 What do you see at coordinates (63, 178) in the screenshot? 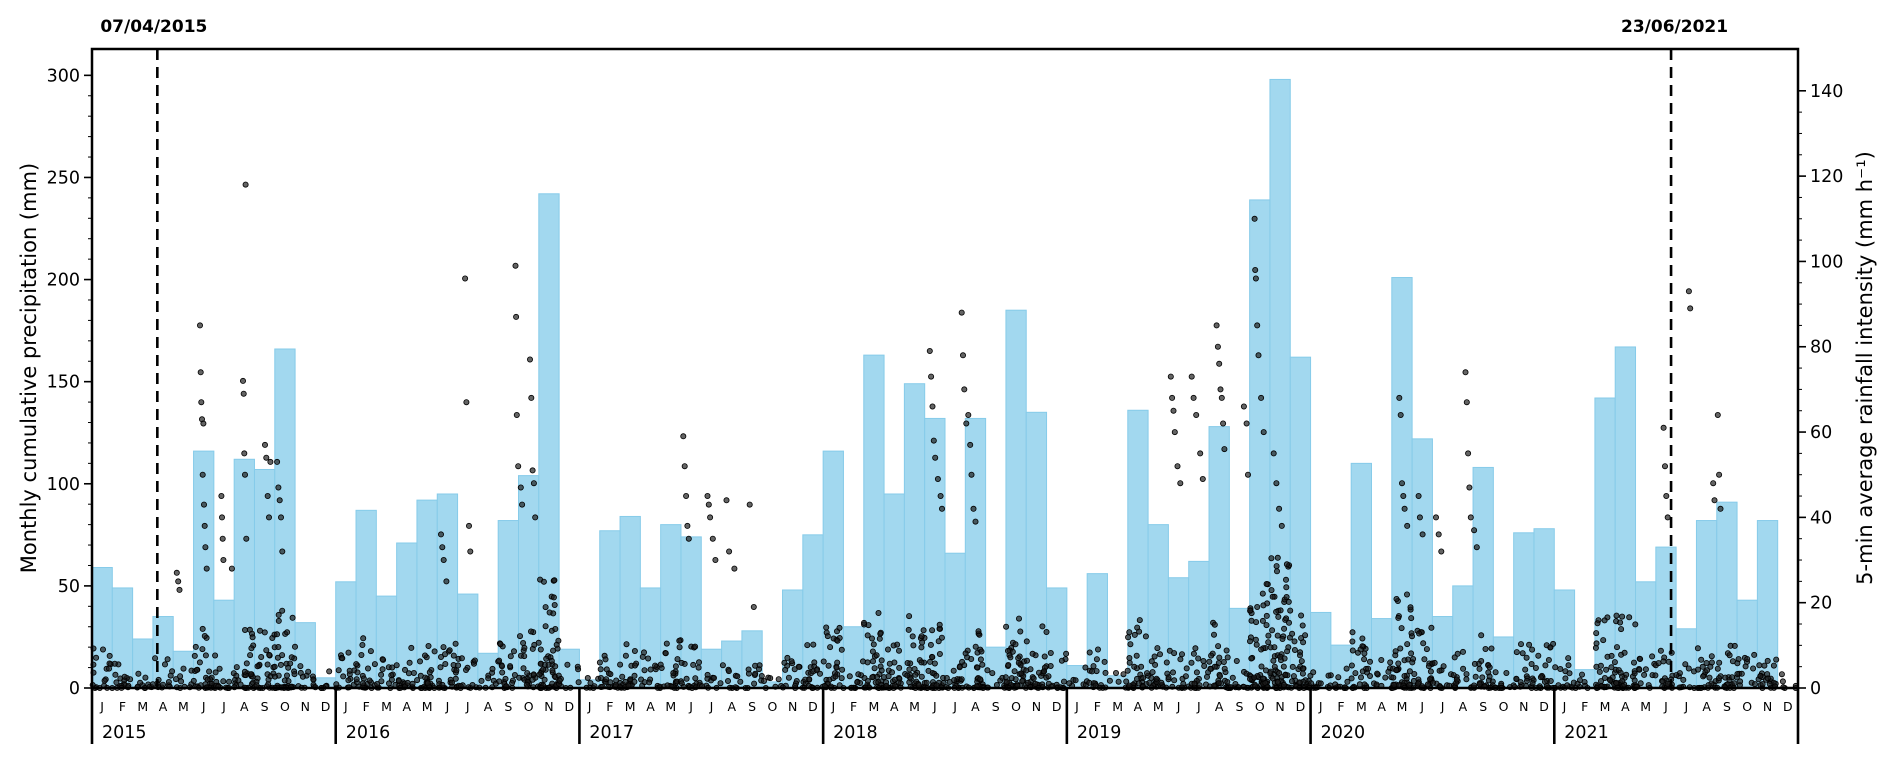
I see `y-tick-label-250: 250` at bounding box center [63, 178].